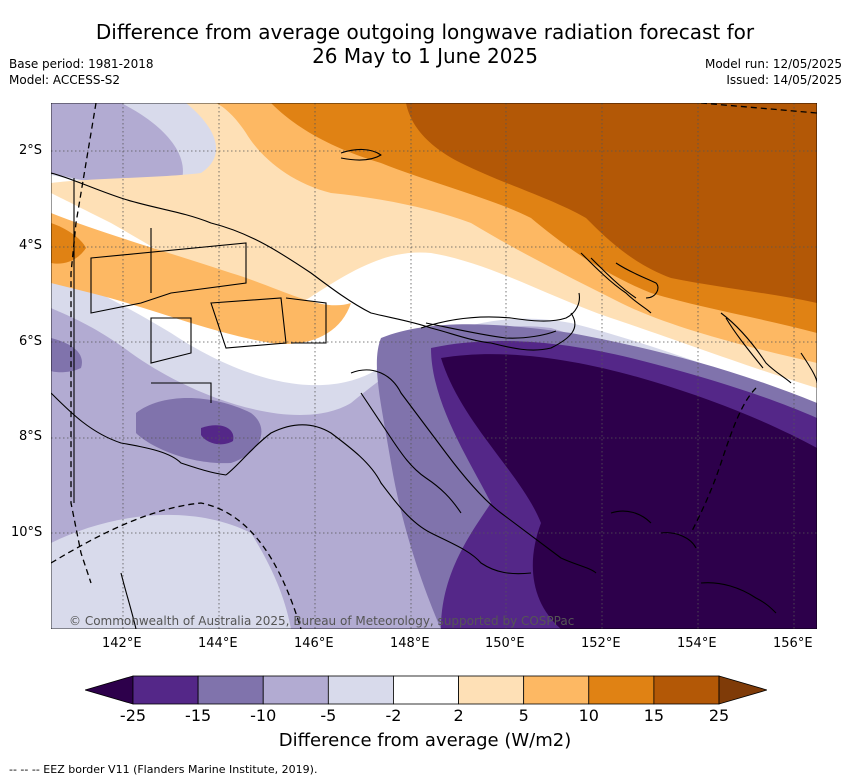 The image size is (850, 781). I want to click on lat-label-4s: 4°S, so click(31, 245).